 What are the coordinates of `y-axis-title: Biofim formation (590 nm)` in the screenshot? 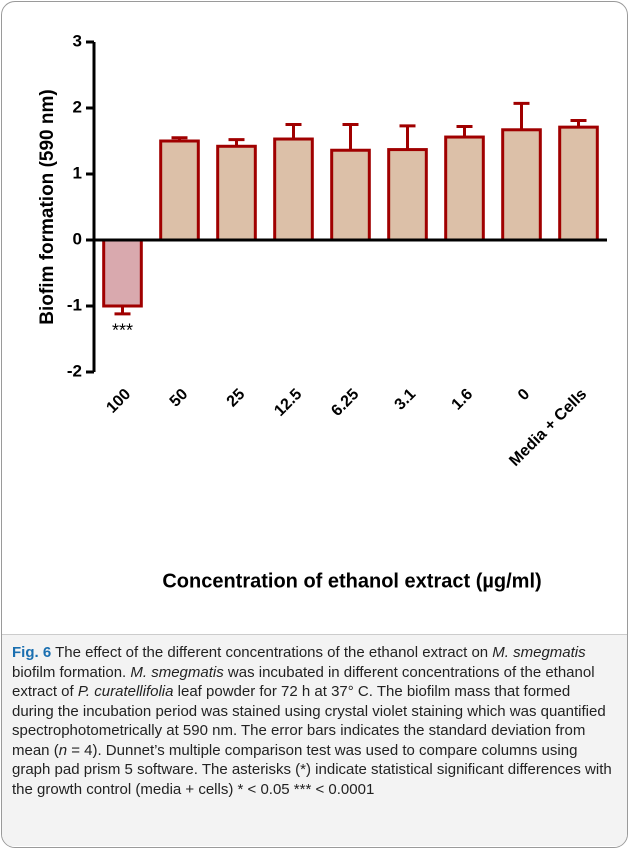 It's located at (47, 206).